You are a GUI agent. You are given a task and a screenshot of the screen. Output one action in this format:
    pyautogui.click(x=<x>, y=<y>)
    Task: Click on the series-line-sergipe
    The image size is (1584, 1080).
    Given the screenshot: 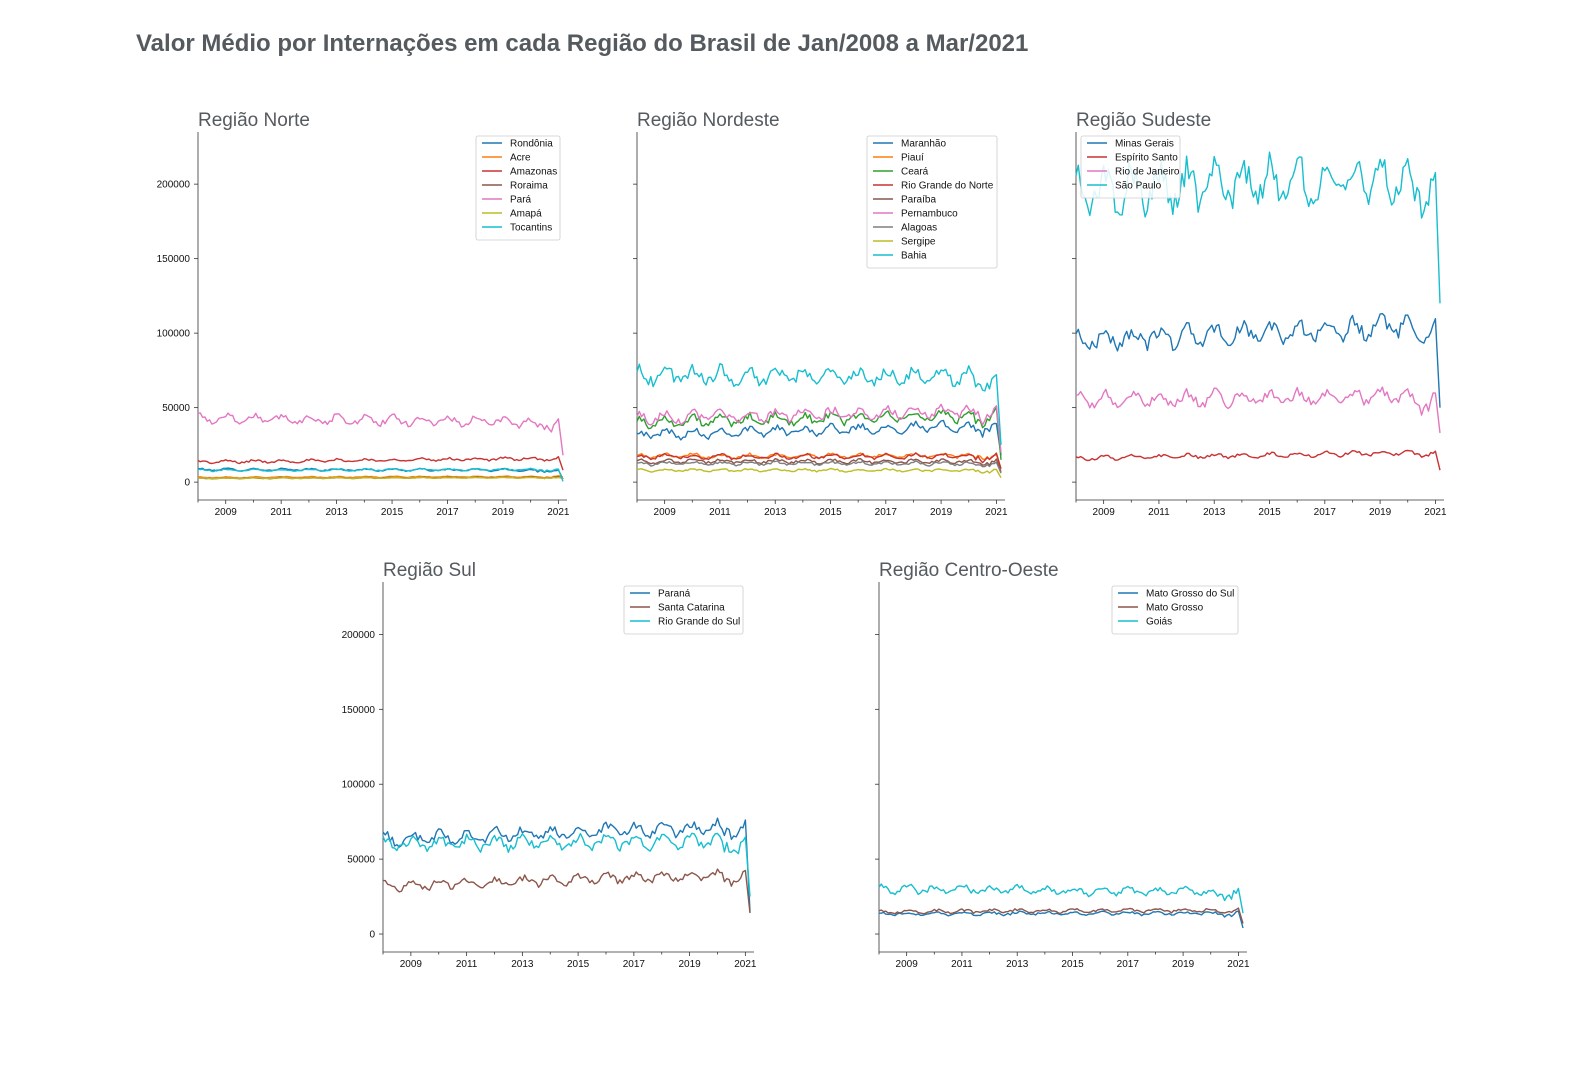 What is the action you would take?
    pyautogui.click(x=819, y=473)
    